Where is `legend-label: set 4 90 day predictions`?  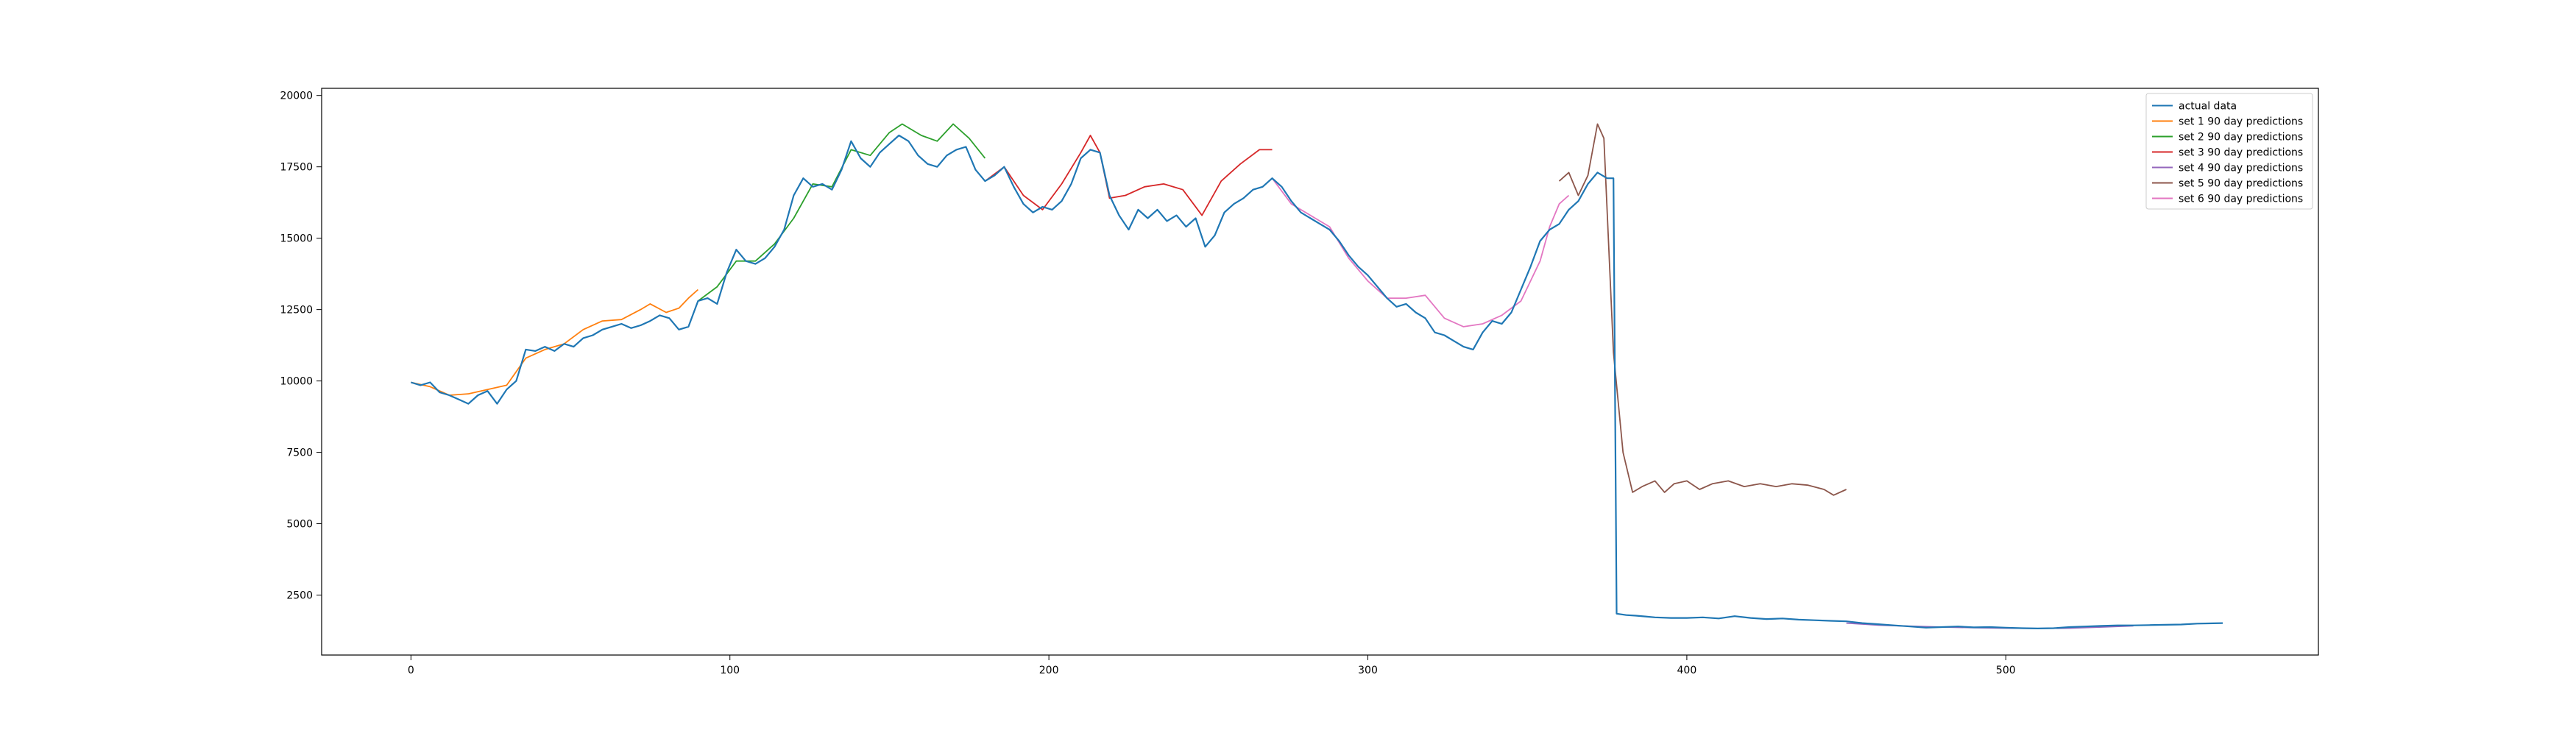 legend-label: set 4 90 day predictions is located at coordinates (2241, 168).